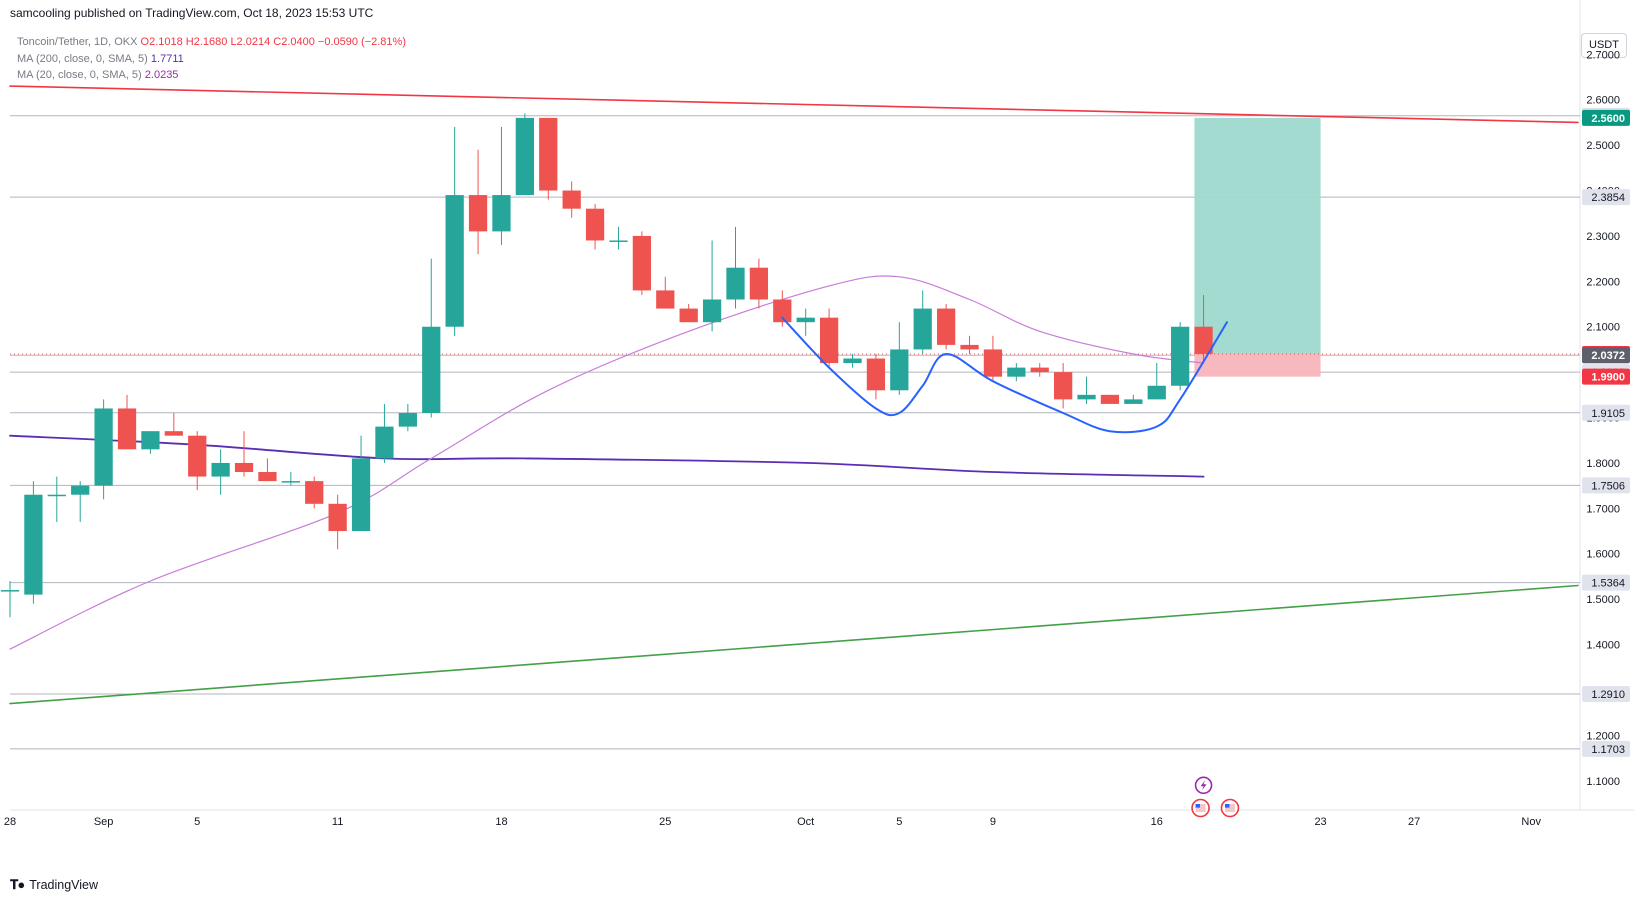 The image size is (1634, 901). Describe the element at coordinates (211, 75) in the screenshot. I see `legend-ma20-row: MA (20, close, 0, SMA, 5) 2.0235` at that location.